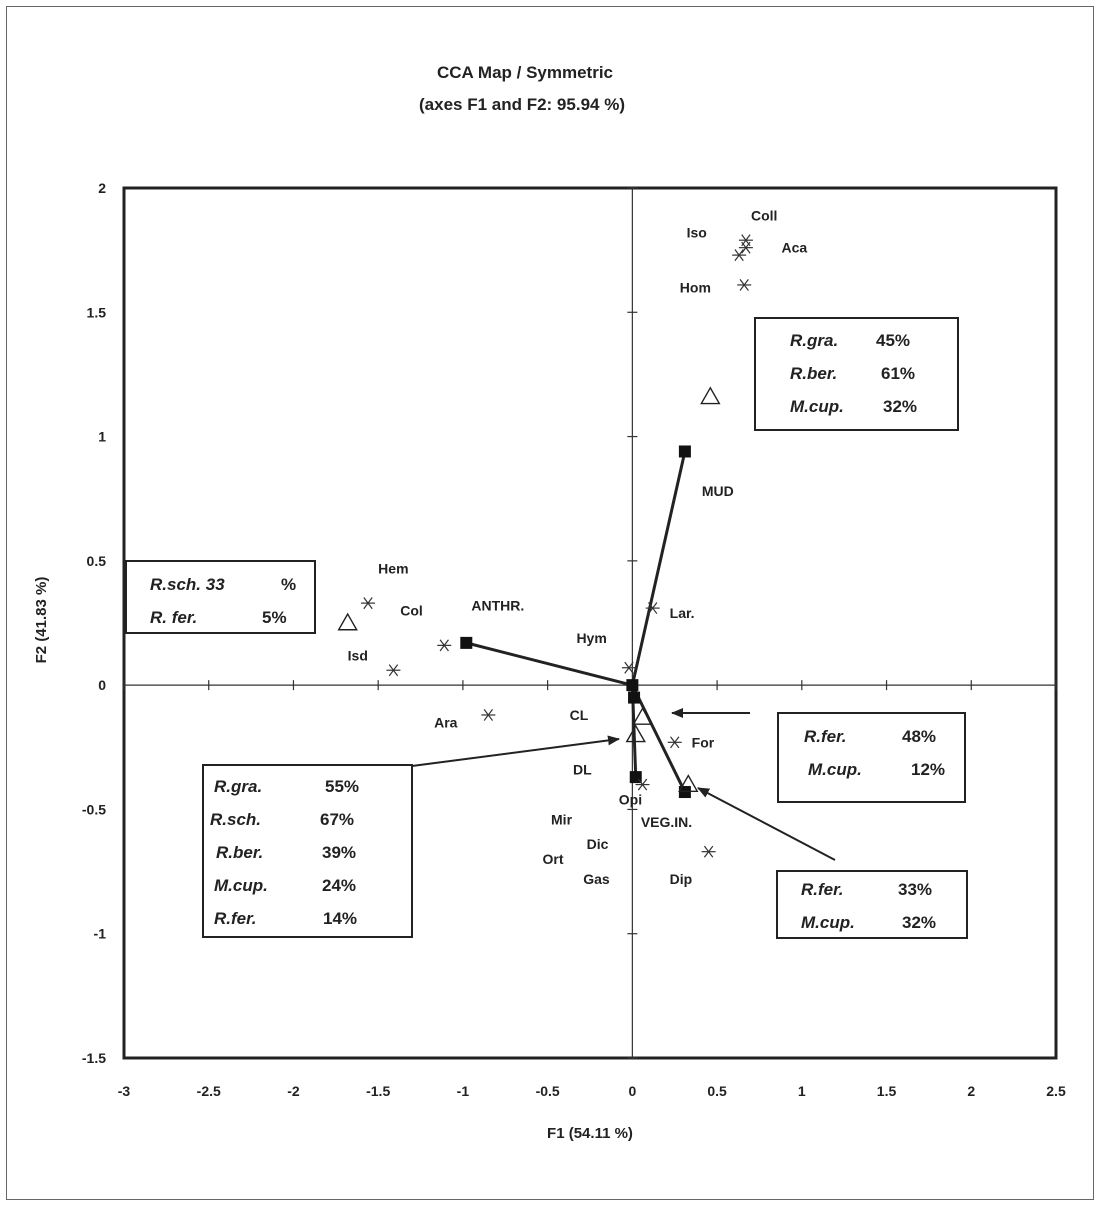  What do you see at coordinates (209, 1091) in the screenshot?
I see `x-tick-label: -2.5` at bounding box center [209, 1091].